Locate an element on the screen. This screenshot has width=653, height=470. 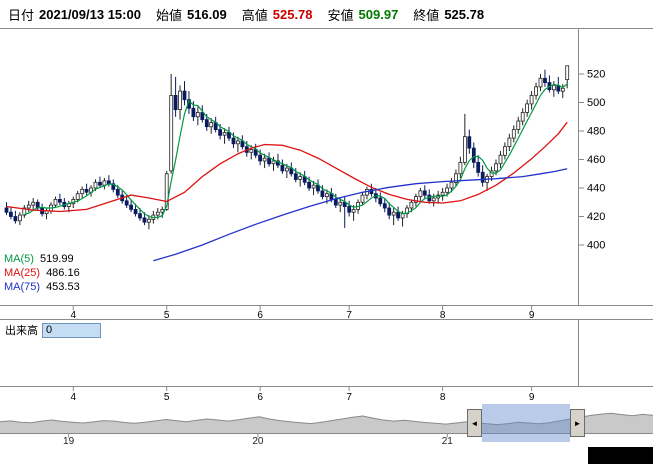
date-label: 日付 is located at coordinates (21, 15).